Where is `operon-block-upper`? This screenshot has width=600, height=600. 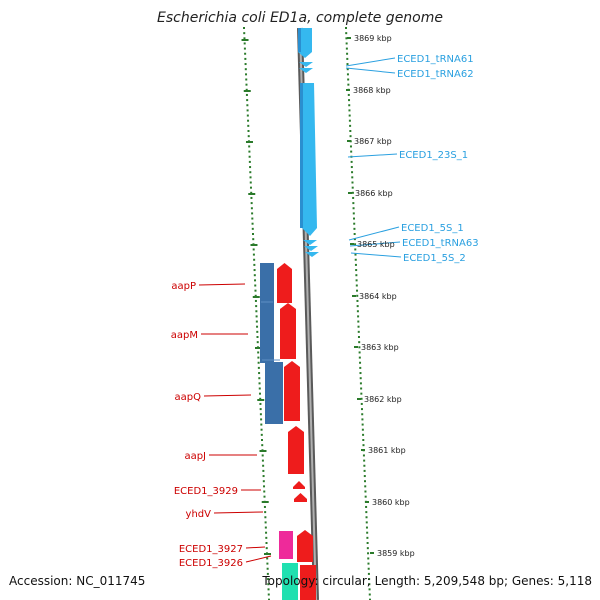
operon-block-upper is located at coordinates (267, 313).